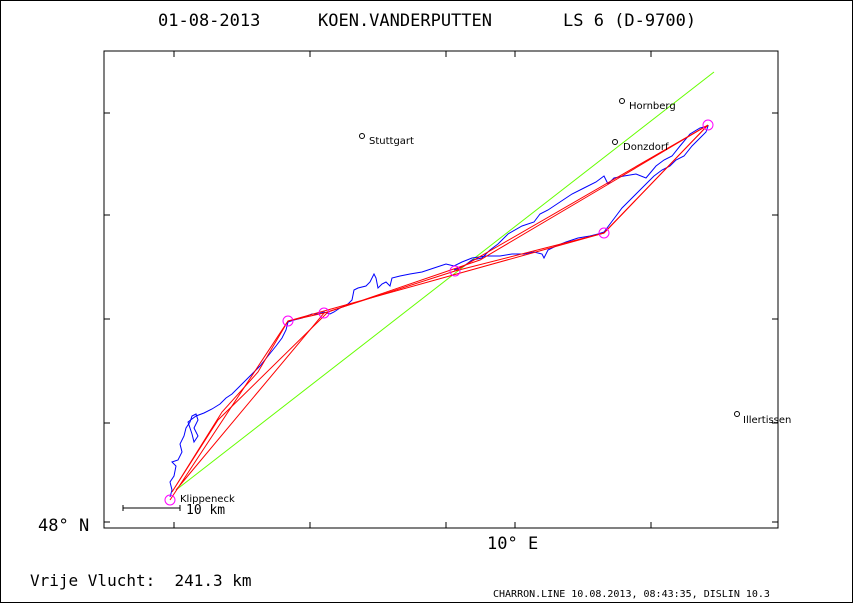  Describe the element at coordinates (737, 414) in the screenshot. I see `place-marker-illertissen` at that location.